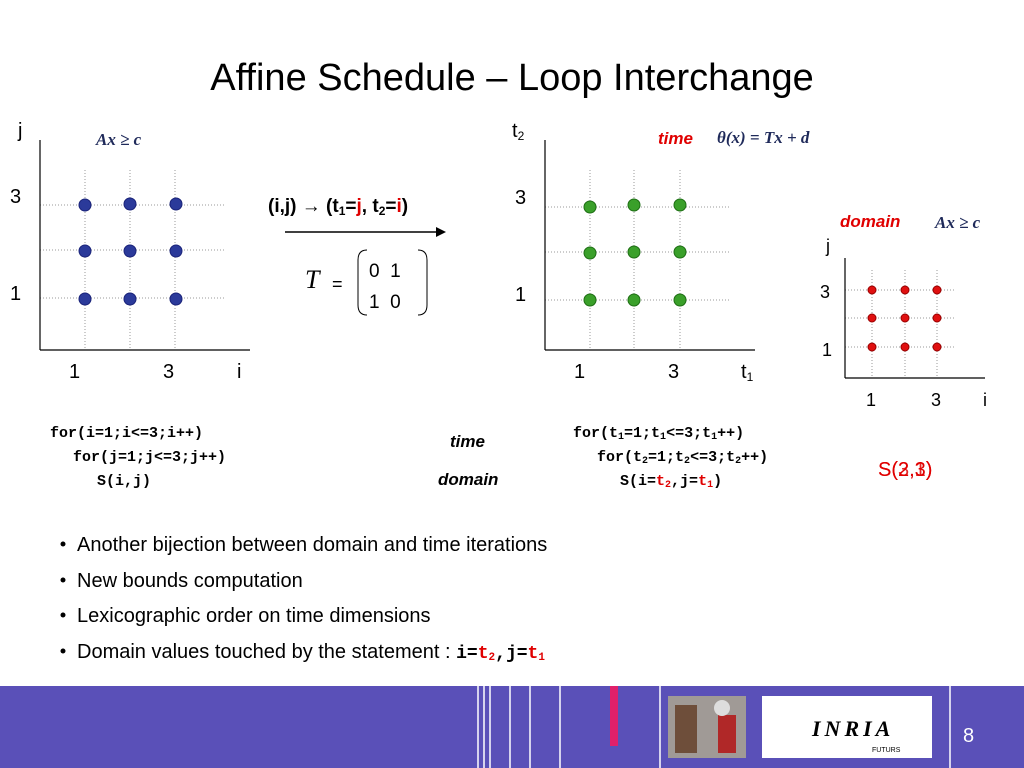 Image resolution: width=1024 pixels, height=768 pixels. What do you see at coordinates (638, 481) in the screenshot?
I see `text-part: S(i=` at bounding box center [638, 481].